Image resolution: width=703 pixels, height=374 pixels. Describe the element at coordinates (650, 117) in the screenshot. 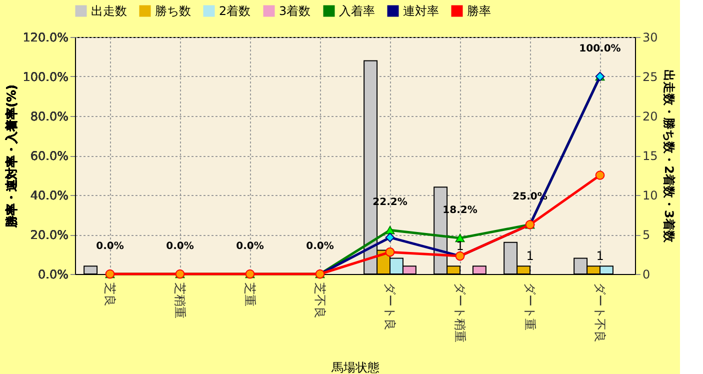

I see `y2-tick-label: 20` at that location.